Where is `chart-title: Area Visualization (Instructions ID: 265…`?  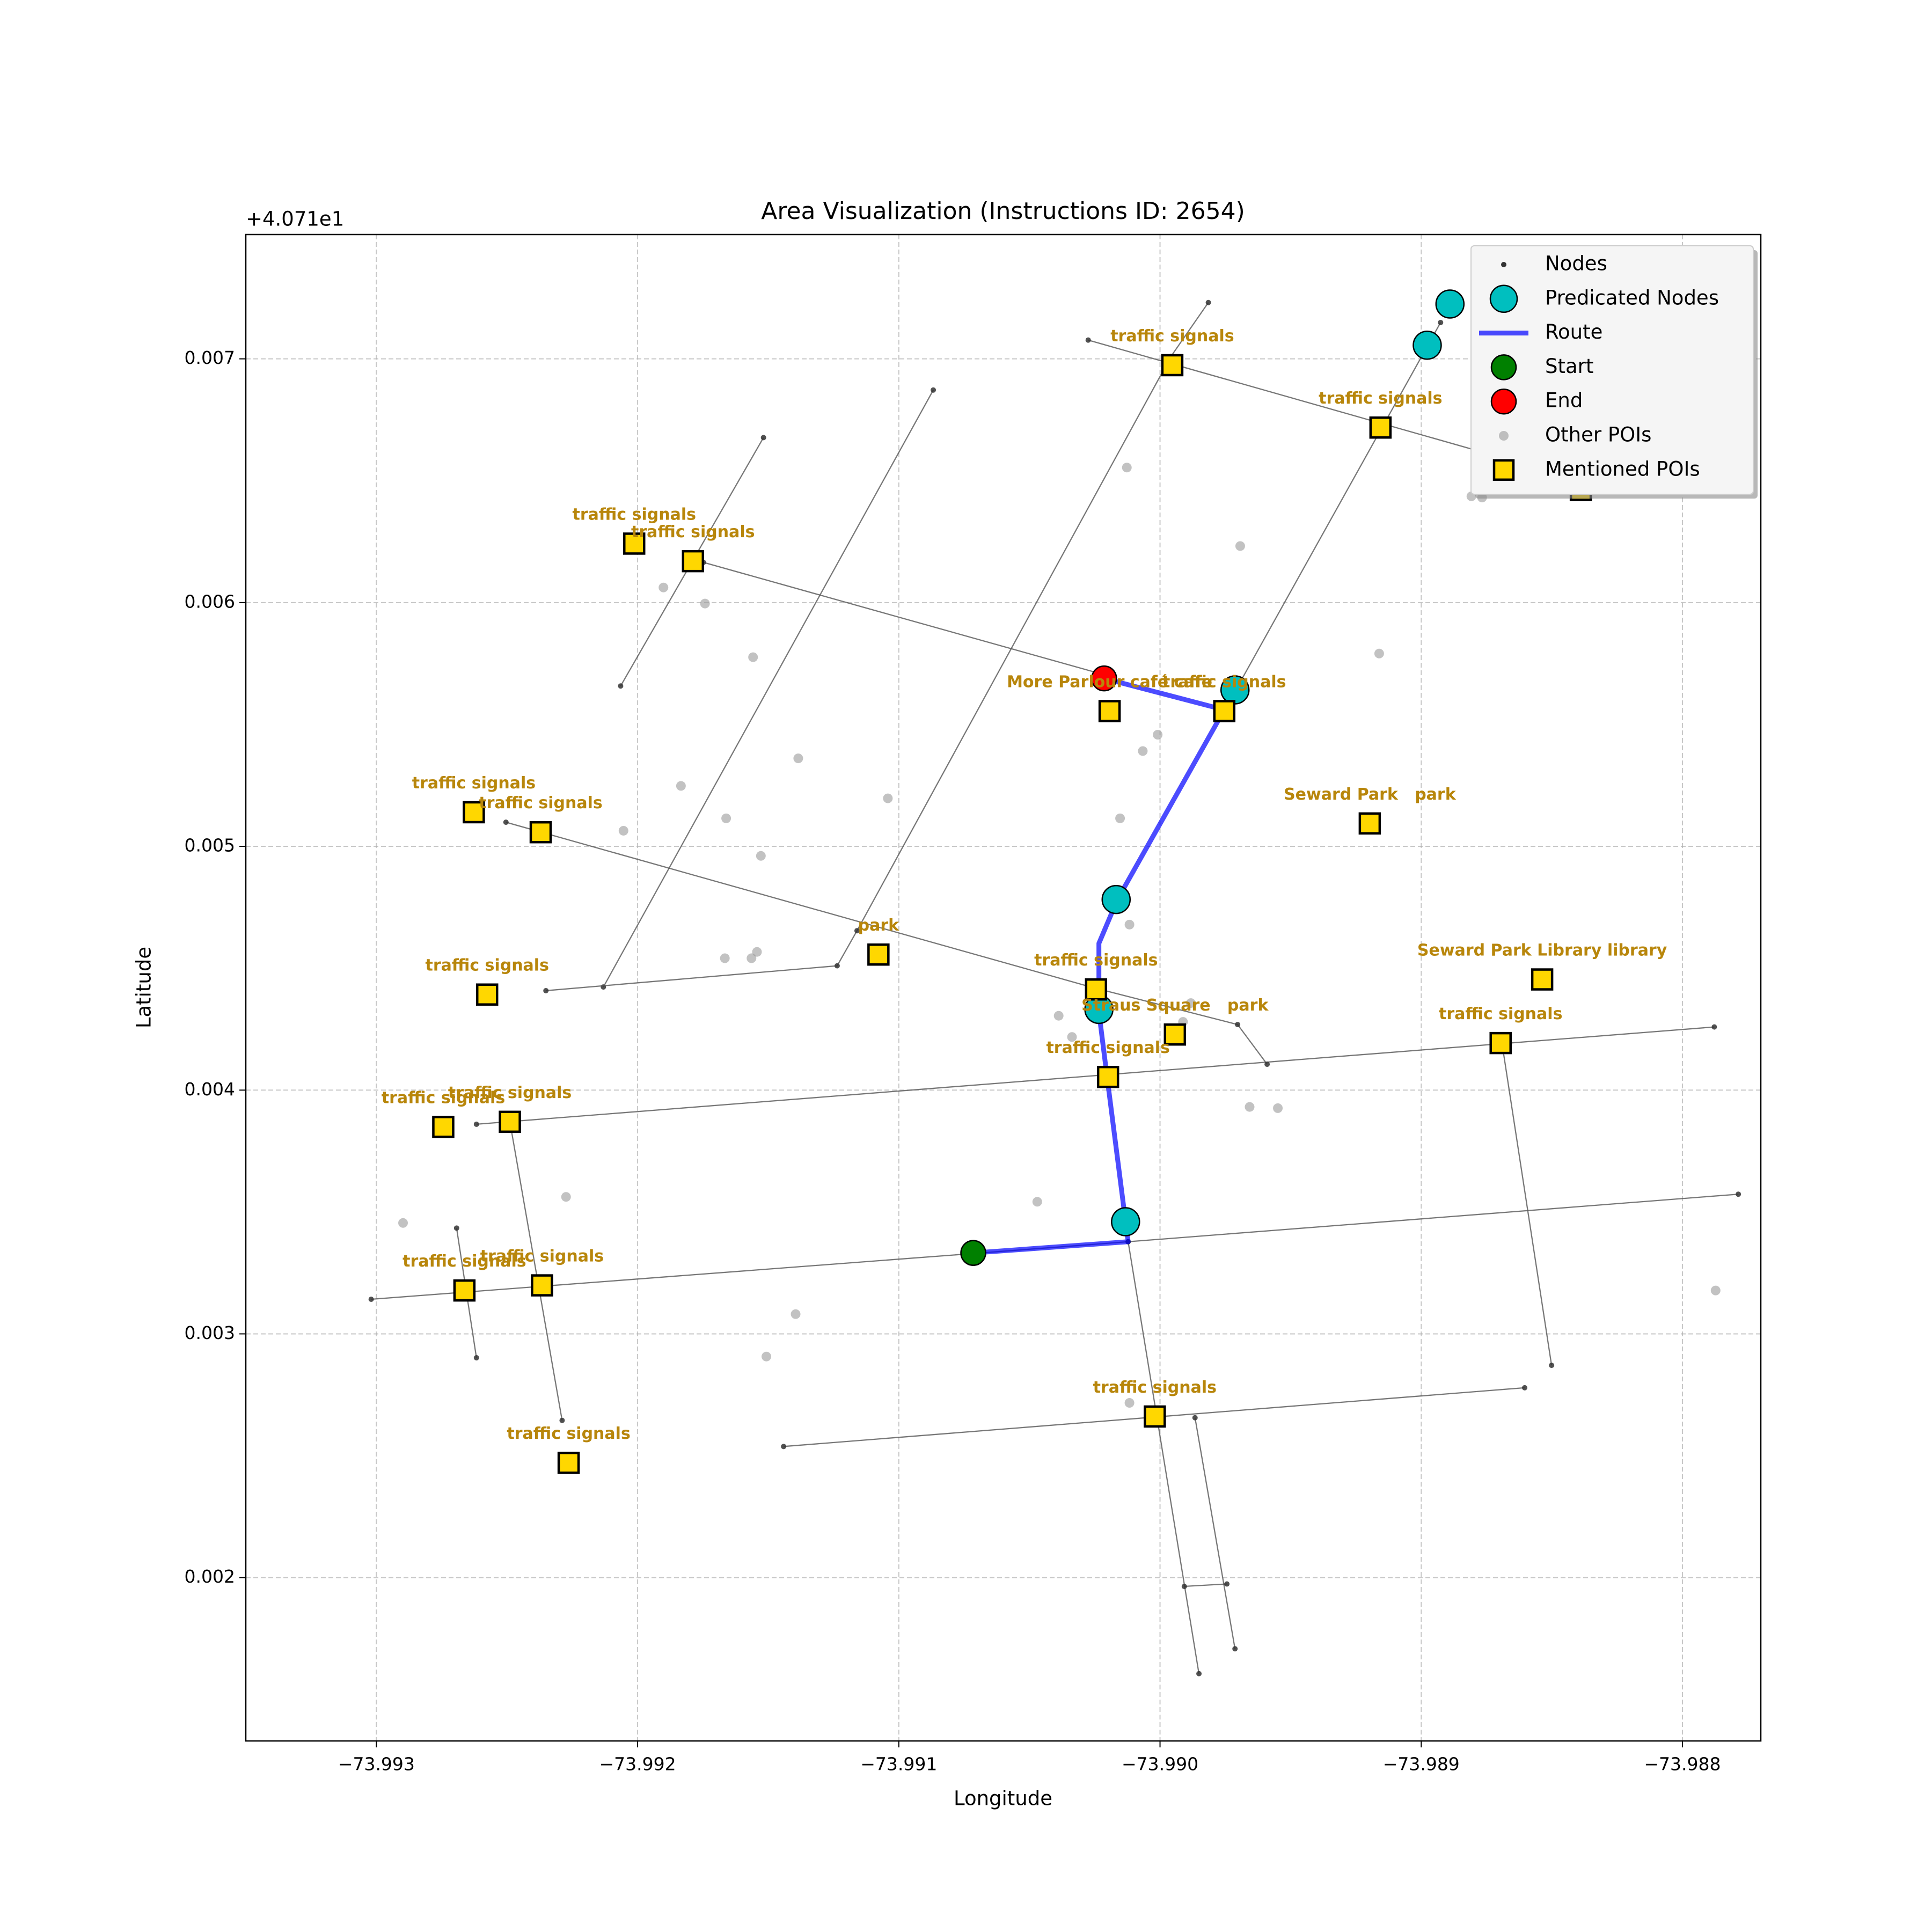 chart-title: Area Visualization (Instructions ID: 265… is located at coordinates (1003, 211).